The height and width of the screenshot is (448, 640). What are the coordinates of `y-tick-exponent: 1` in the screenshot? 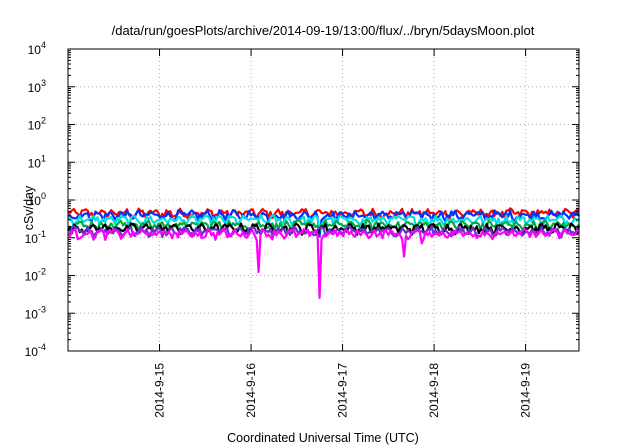 It's located at (43, 158).